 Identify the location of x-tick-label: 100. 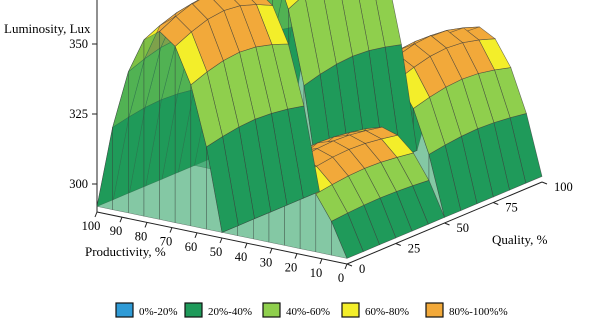
(91, 226).